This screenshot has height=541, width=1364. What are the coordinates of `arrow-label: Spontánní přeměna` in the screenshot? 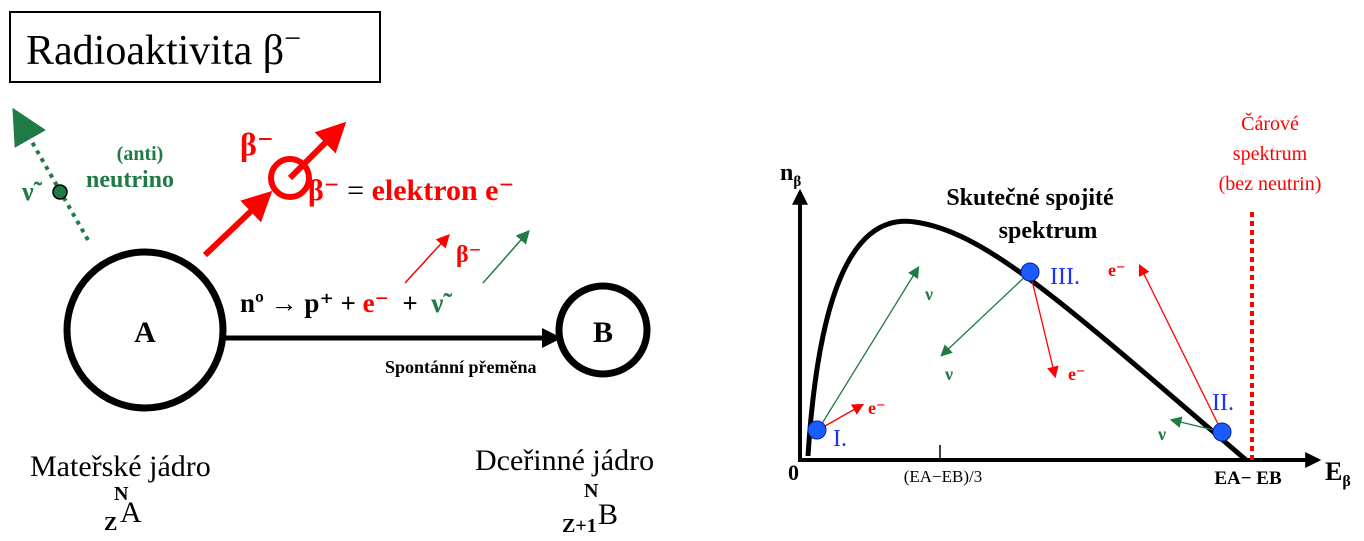 It's located at (461, 367).